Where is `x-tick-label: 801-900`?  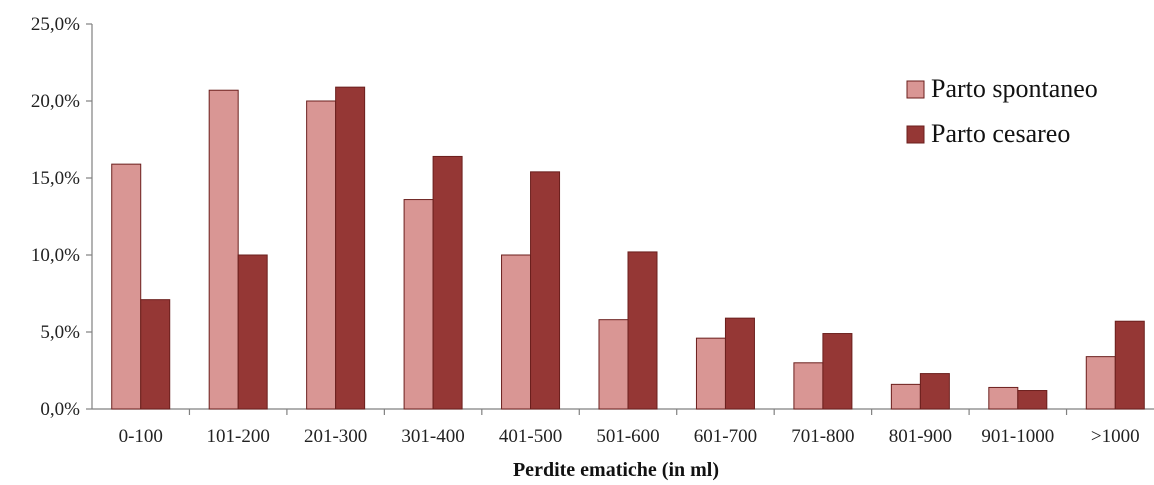 x-tick-label: 801-900 is located at coordinates (920, 436).